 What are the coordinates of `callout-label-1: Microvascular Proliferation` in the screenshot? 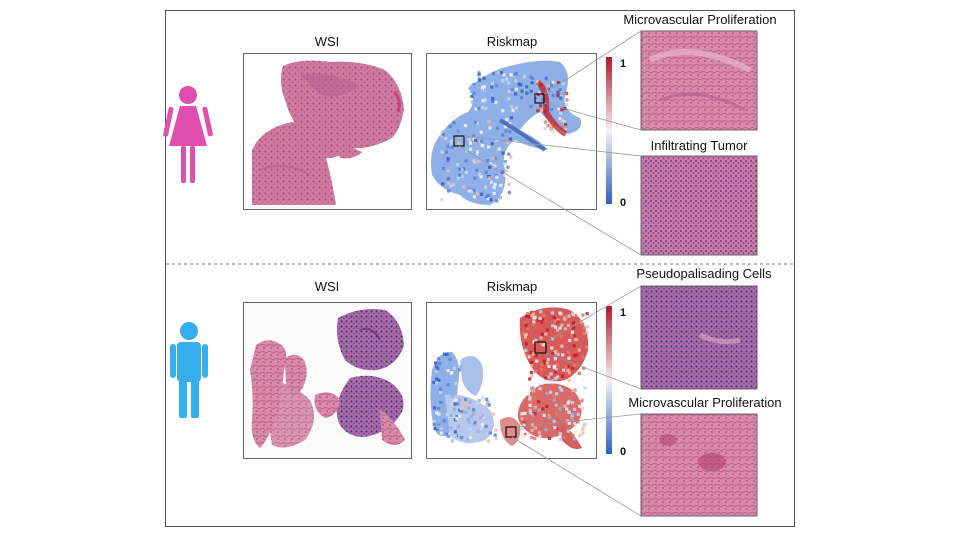 It's located at (699, 19).